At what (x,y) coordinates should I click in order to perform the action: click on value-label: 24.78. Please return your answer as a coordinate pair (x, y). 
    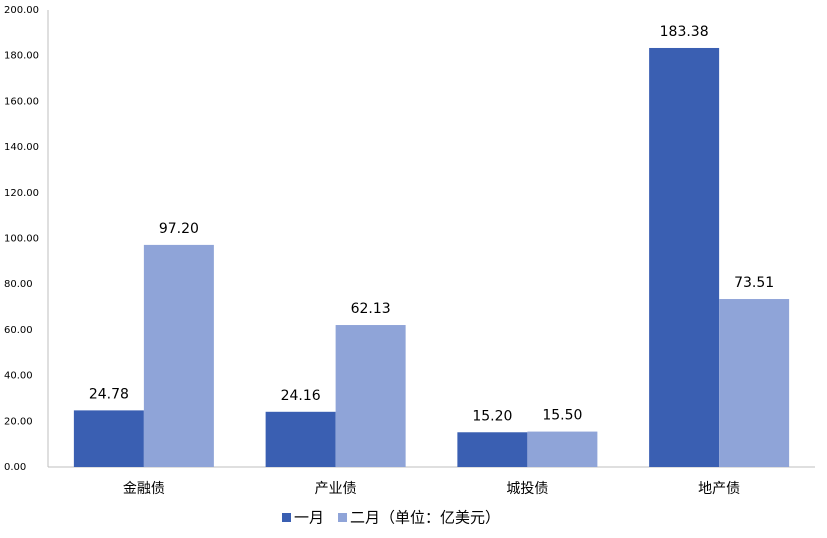
    Looking at the image, I should click on (109, 394).